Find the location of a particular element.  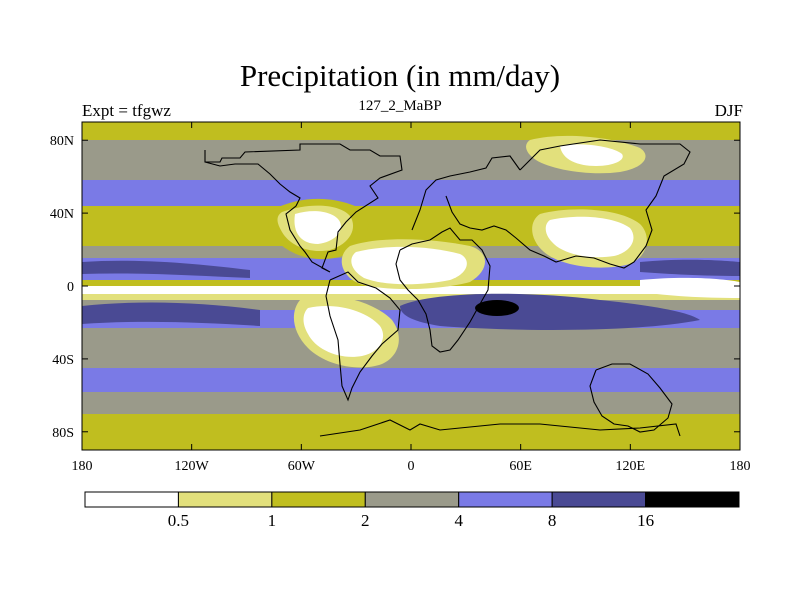

coastline-antarctica is located at coordinates (500, 428).